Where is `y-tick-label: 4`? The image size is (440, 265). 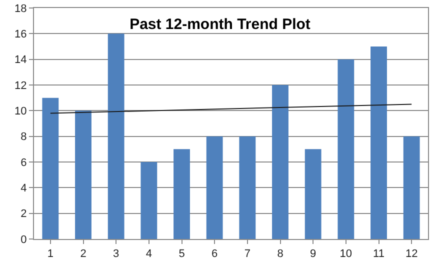
y-tick-label: 4 is located at coordinates (23, 188).